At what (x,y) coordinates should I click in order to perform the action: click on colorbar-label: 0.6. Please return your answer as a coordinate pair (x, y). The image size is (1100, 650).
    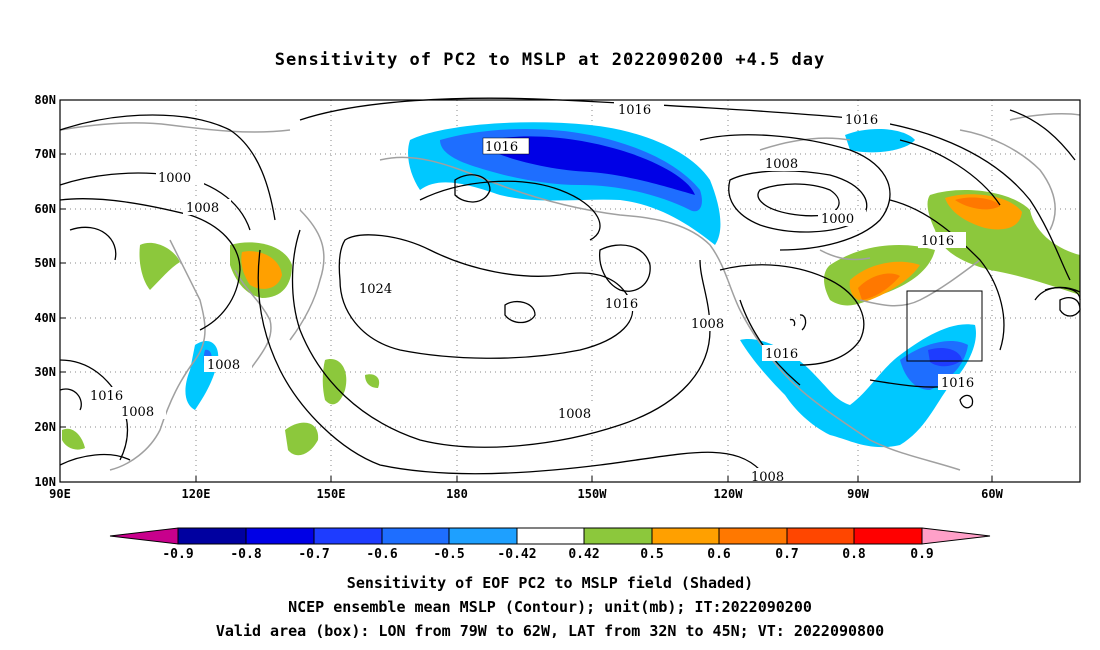
    Looking at the image, I should click on (719, 554).